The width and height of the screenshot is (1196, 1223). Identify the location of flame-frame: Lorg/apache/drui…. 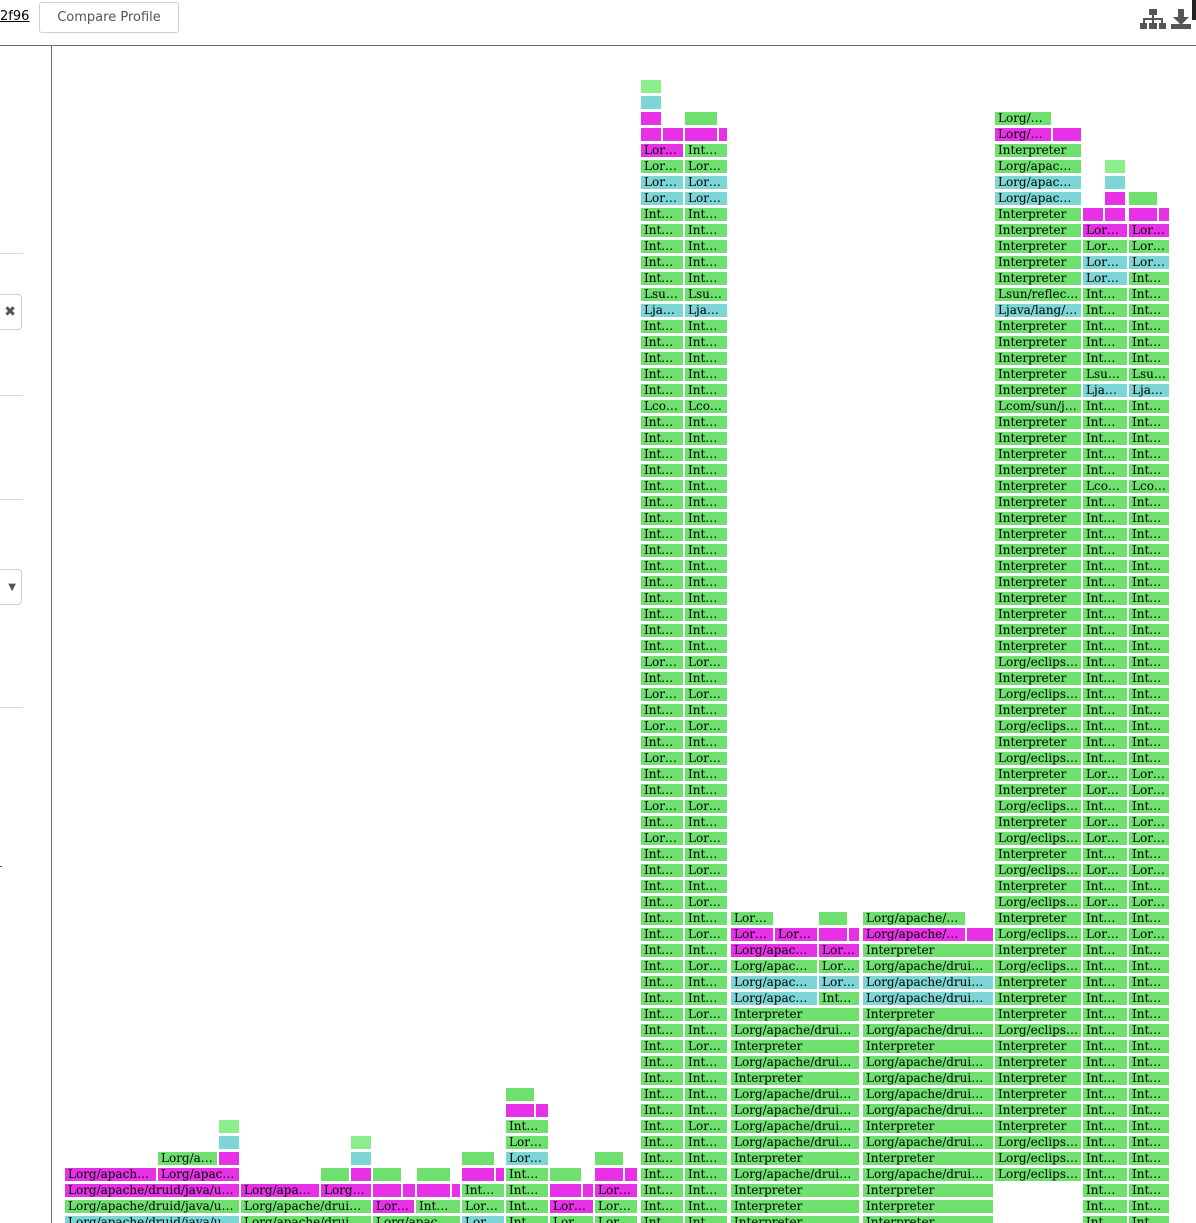
(795, 1126).